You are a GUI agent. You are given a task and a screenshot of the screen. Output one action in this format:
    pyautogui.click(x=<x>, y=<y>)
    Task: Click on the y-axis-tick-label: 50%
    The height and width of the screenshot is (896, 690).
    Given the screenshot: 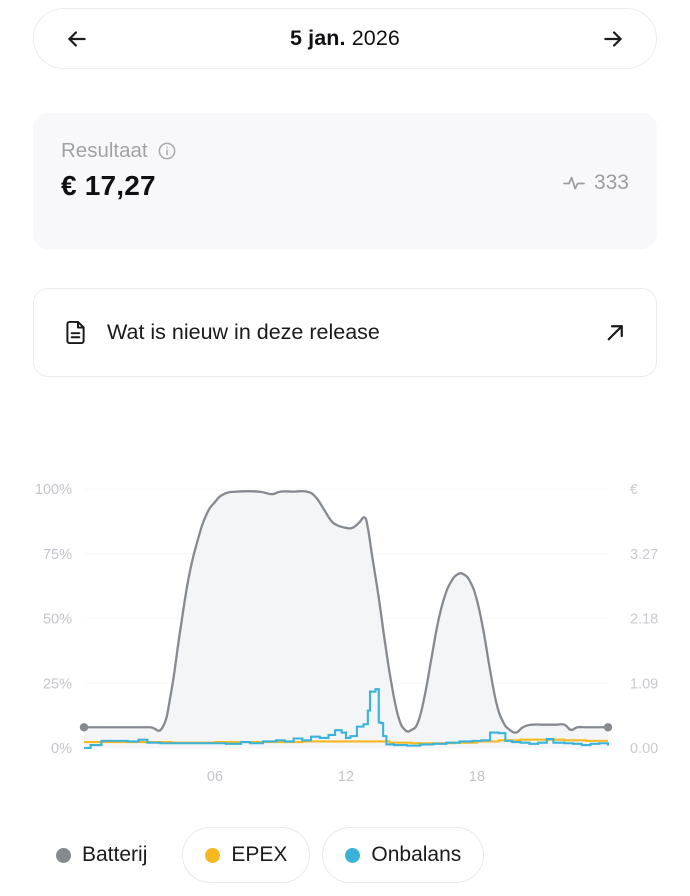 What is the action you would take?
    pyautogui.click(x=57, y=620)
    